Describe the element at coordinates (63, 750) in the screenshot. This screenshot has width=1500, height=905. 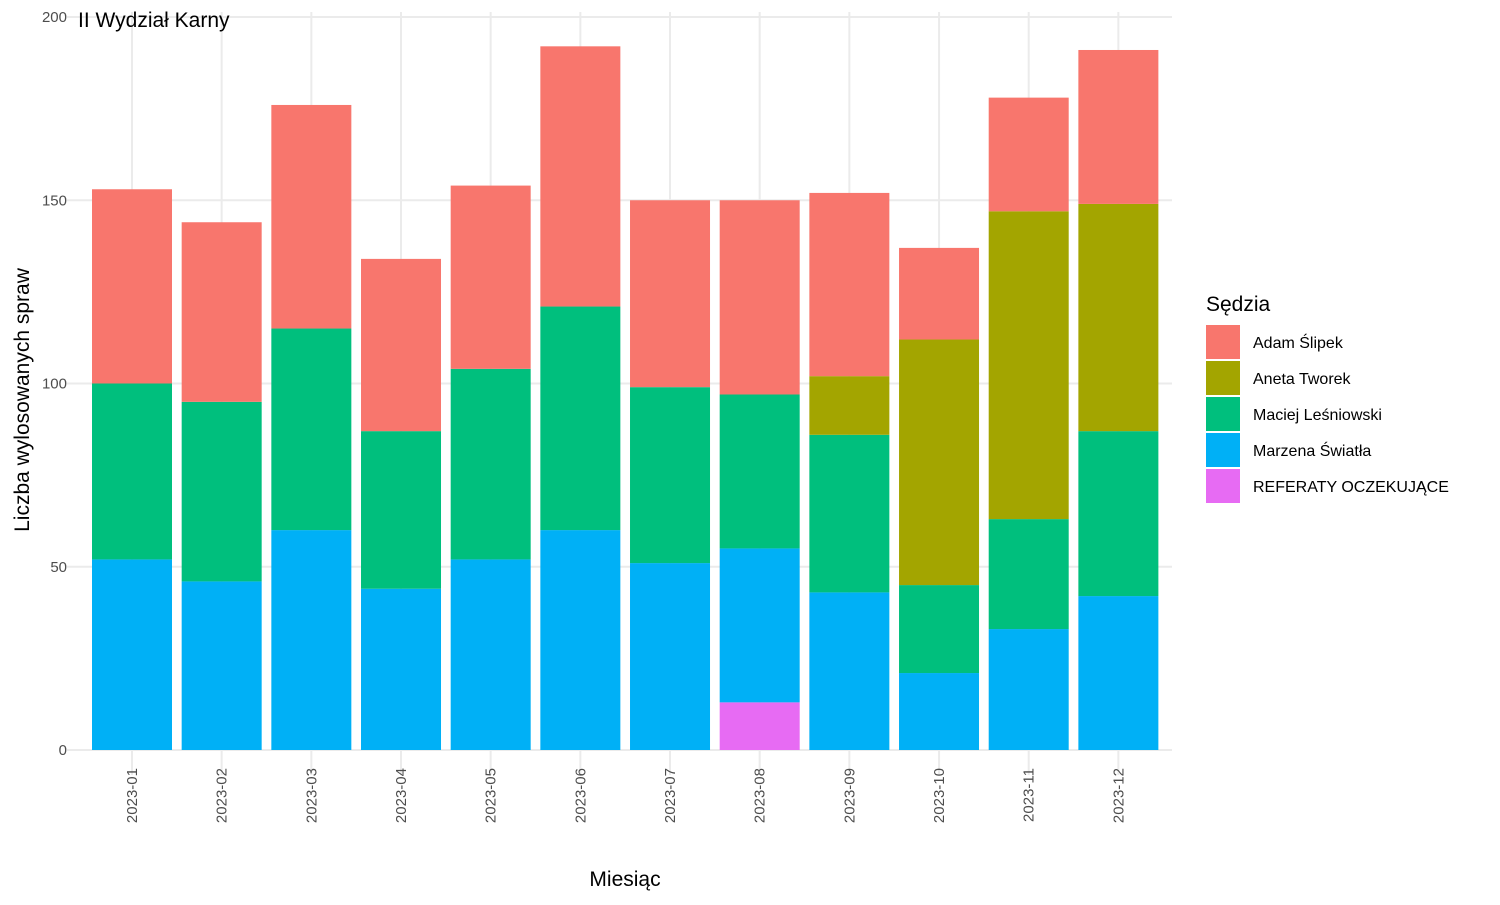
I see `y-tick-label: 0` at that location.